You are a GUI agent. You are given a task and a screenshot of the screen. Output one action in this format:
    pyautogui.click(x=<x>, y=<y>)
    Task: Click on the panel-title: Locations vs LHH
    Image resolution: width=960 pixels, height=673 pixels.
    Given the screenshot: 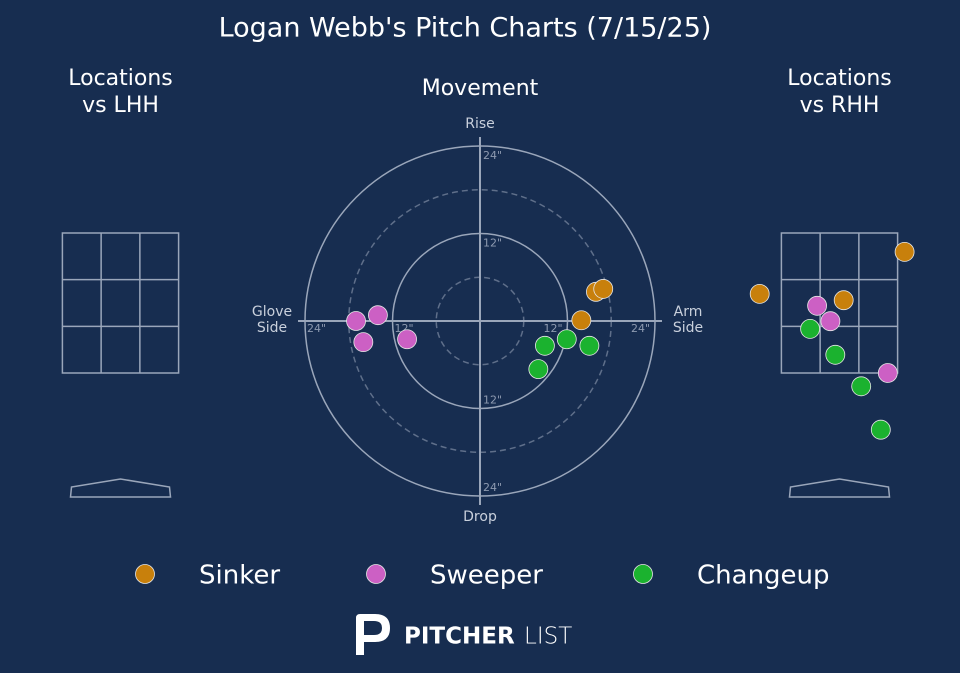 What is the action you would take?
    pyautogui.click(x=120, y=92)
    